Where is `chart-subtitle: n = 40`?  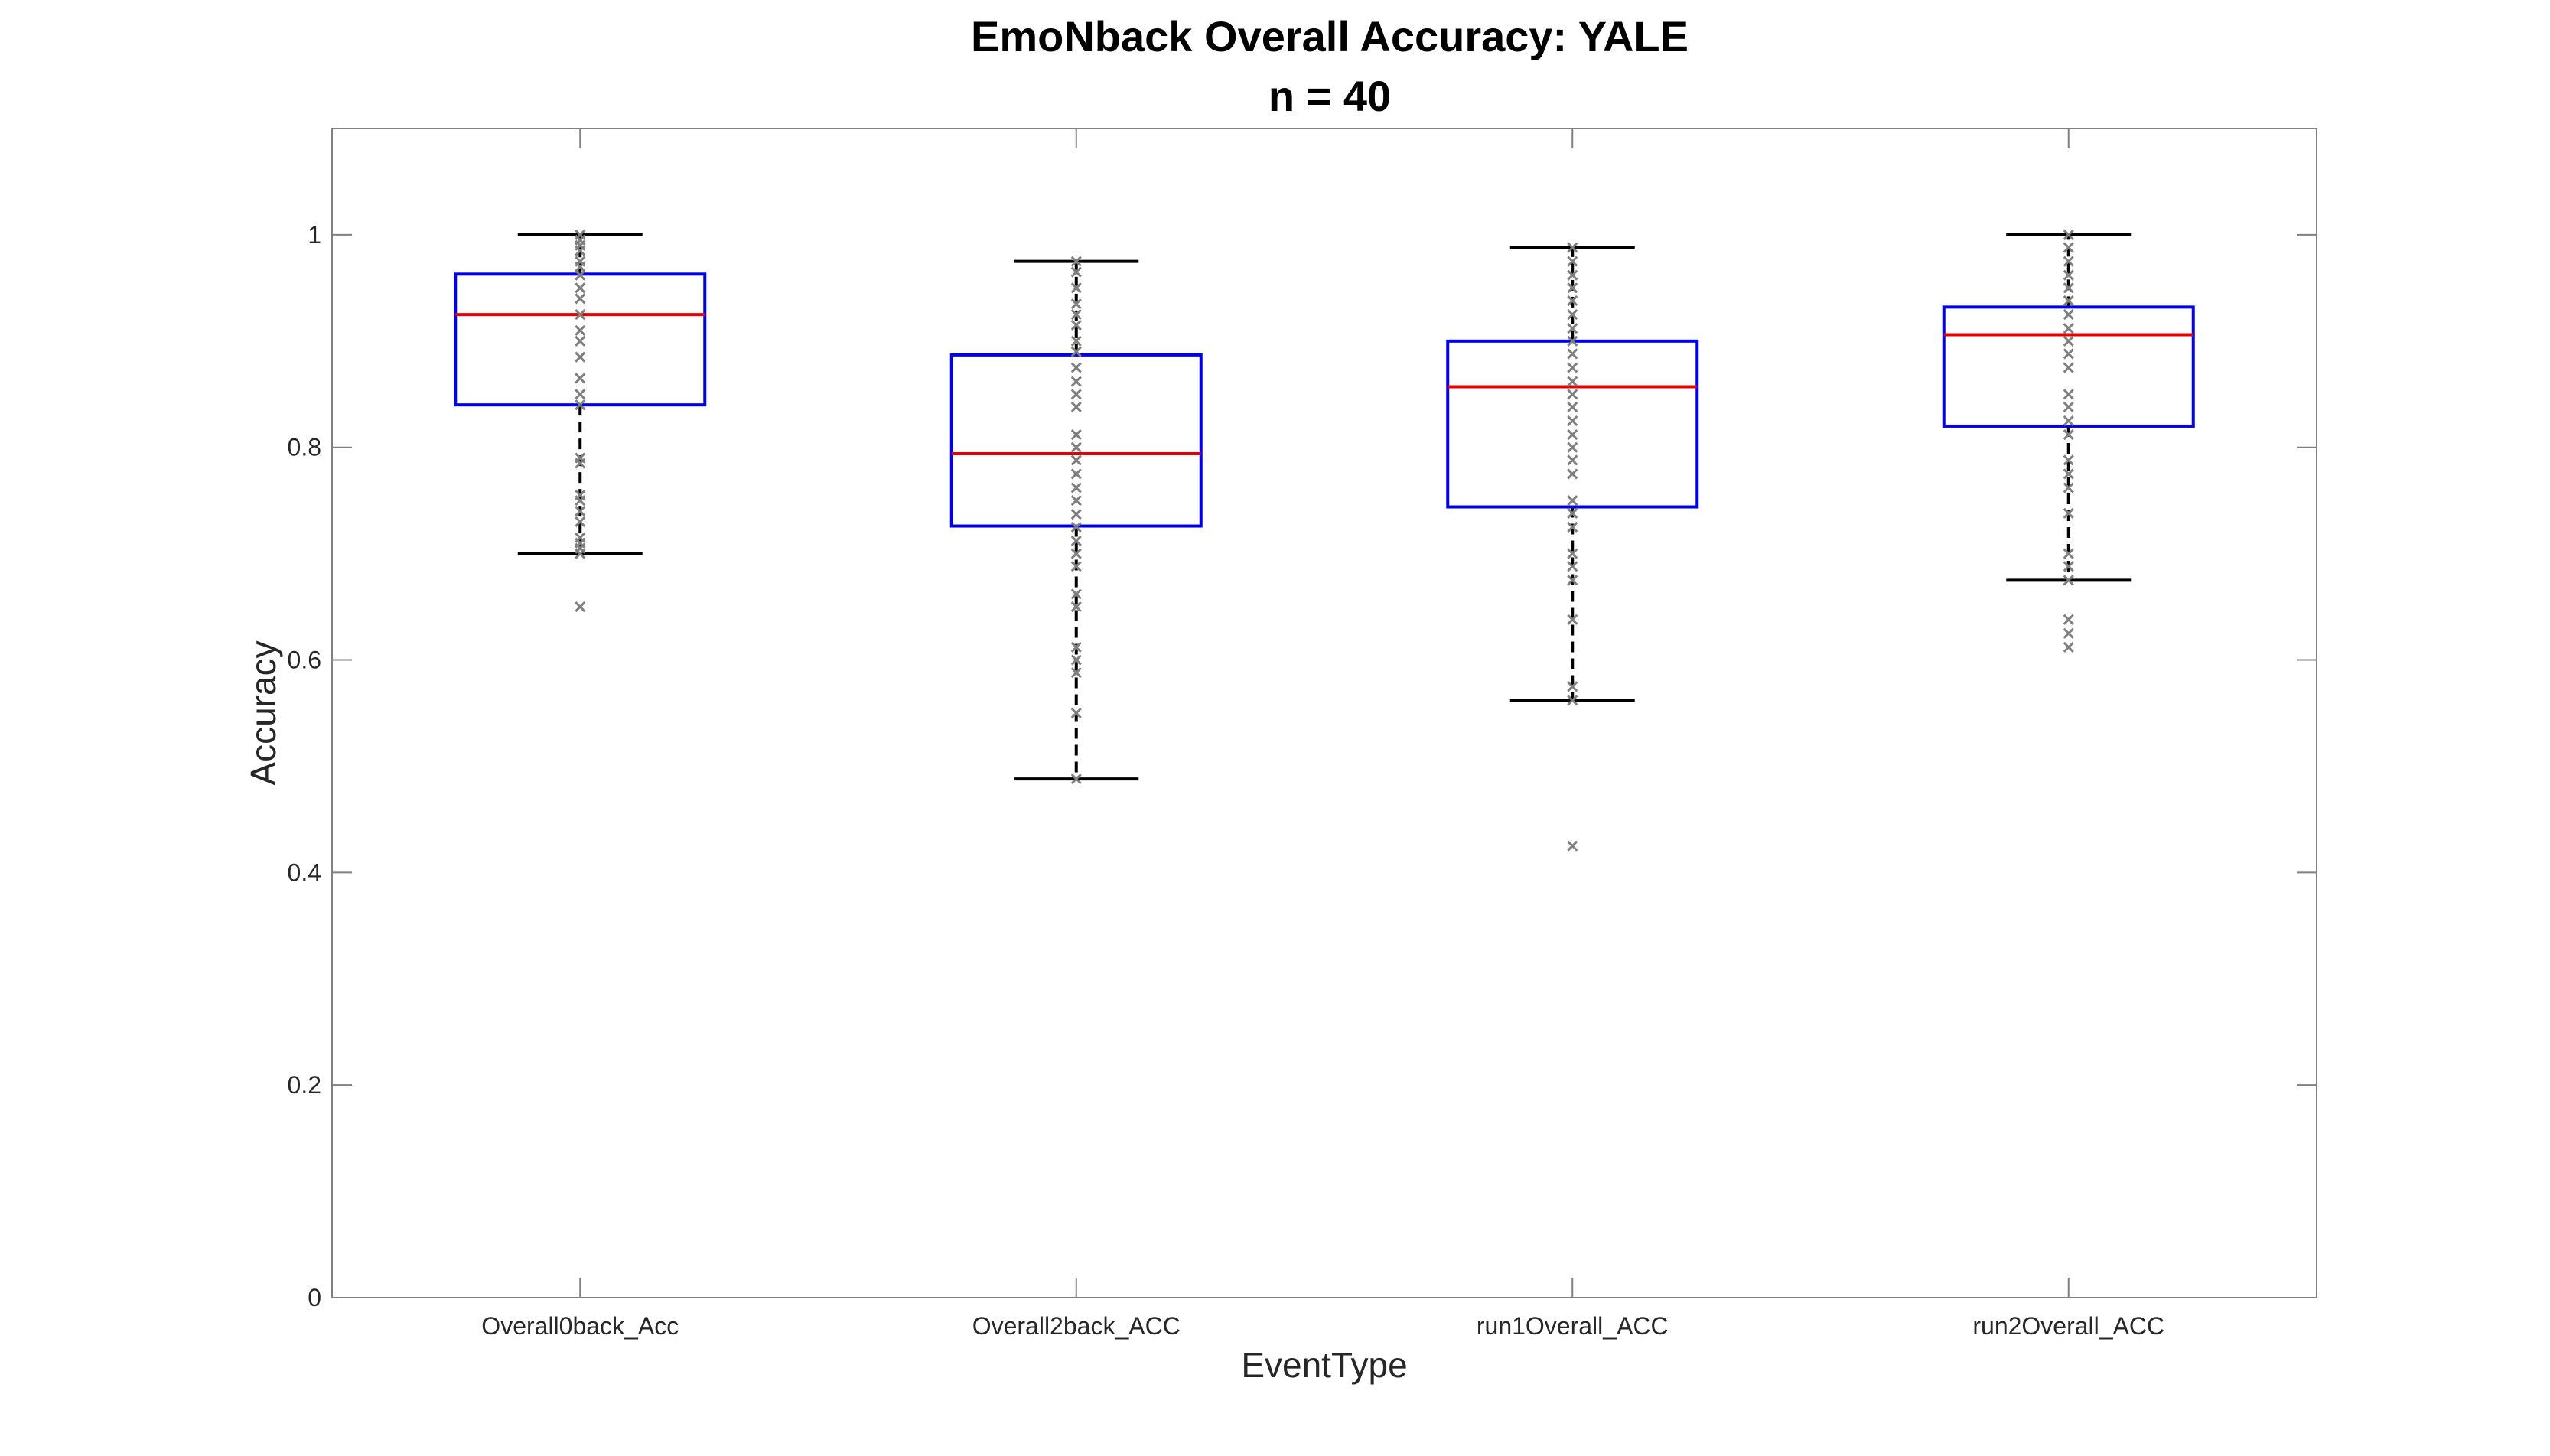 chart-subtitle: n = 40 is located at coordinates (1329, 96).